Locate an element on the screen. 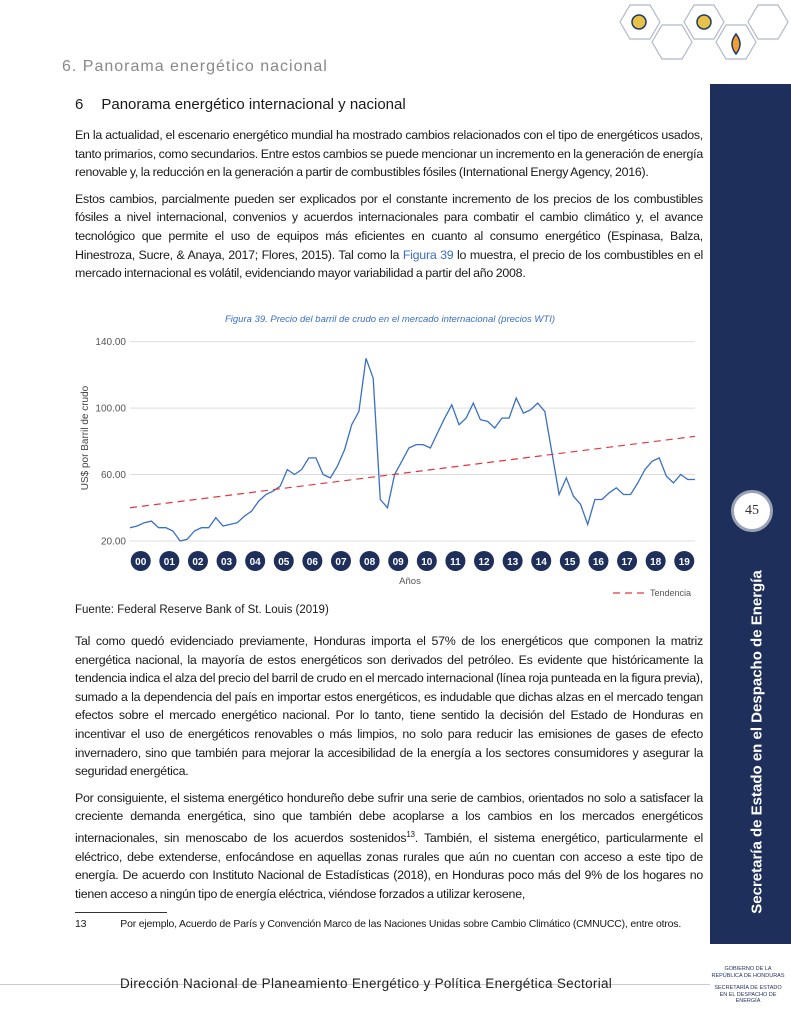  x-tick-label: 14 is located at coordinates (542, 562).